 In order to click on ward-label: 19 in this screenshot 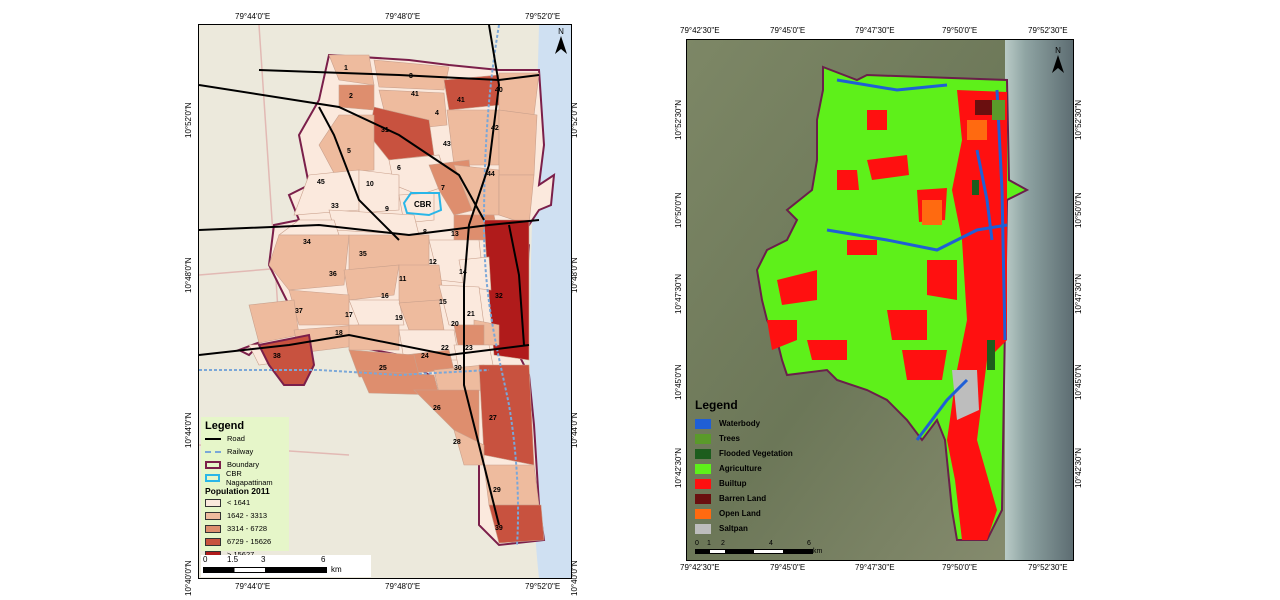, I will do `click(399, 318)`.